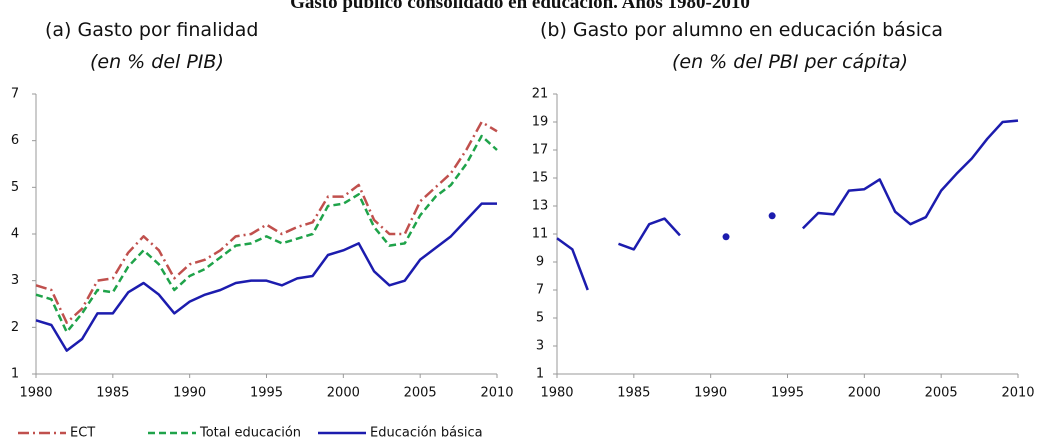 Image resolution: width=1039 pixels, height=441 pixels. I want to click on y-tick-label: 2, so click(15, 327).